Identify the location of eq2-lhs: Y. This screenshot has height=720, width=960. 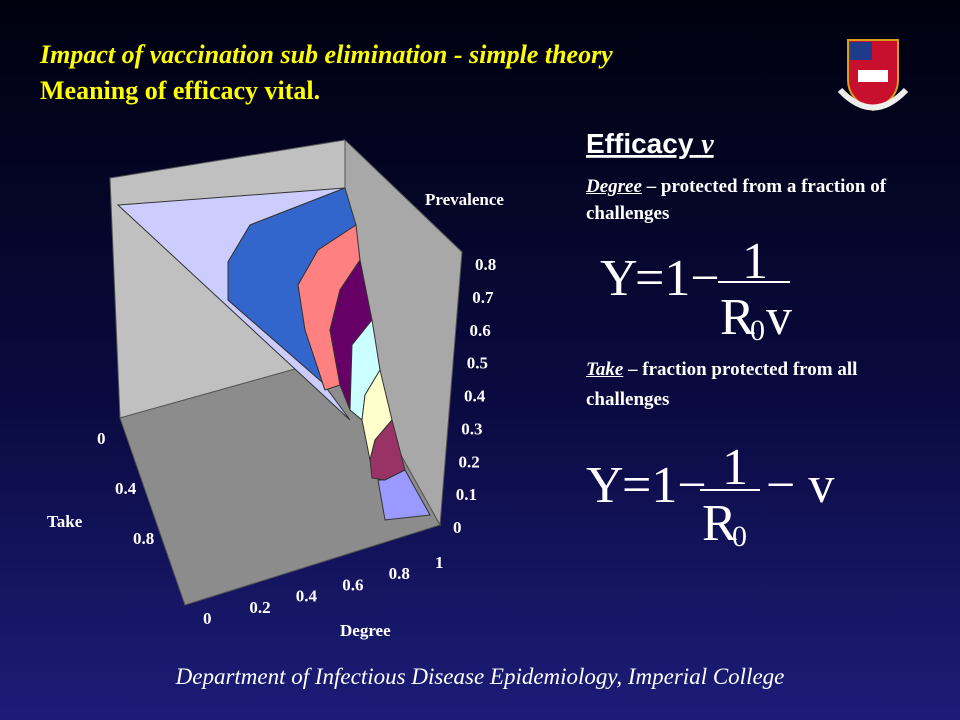
(605, 485).